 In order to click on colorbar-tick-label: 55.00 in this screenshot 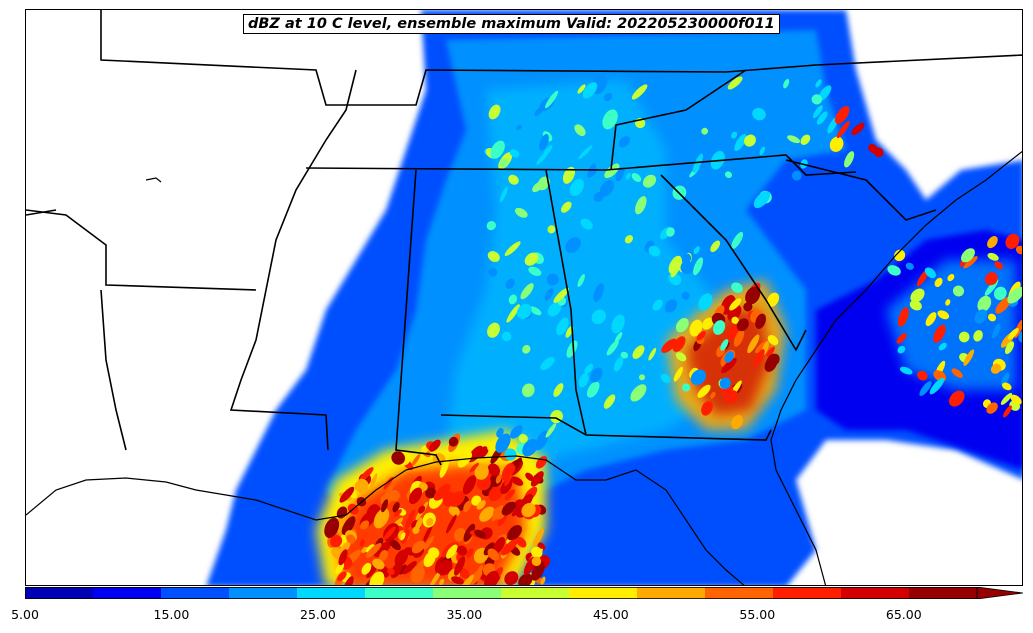, I will do `click(757, 614)`.